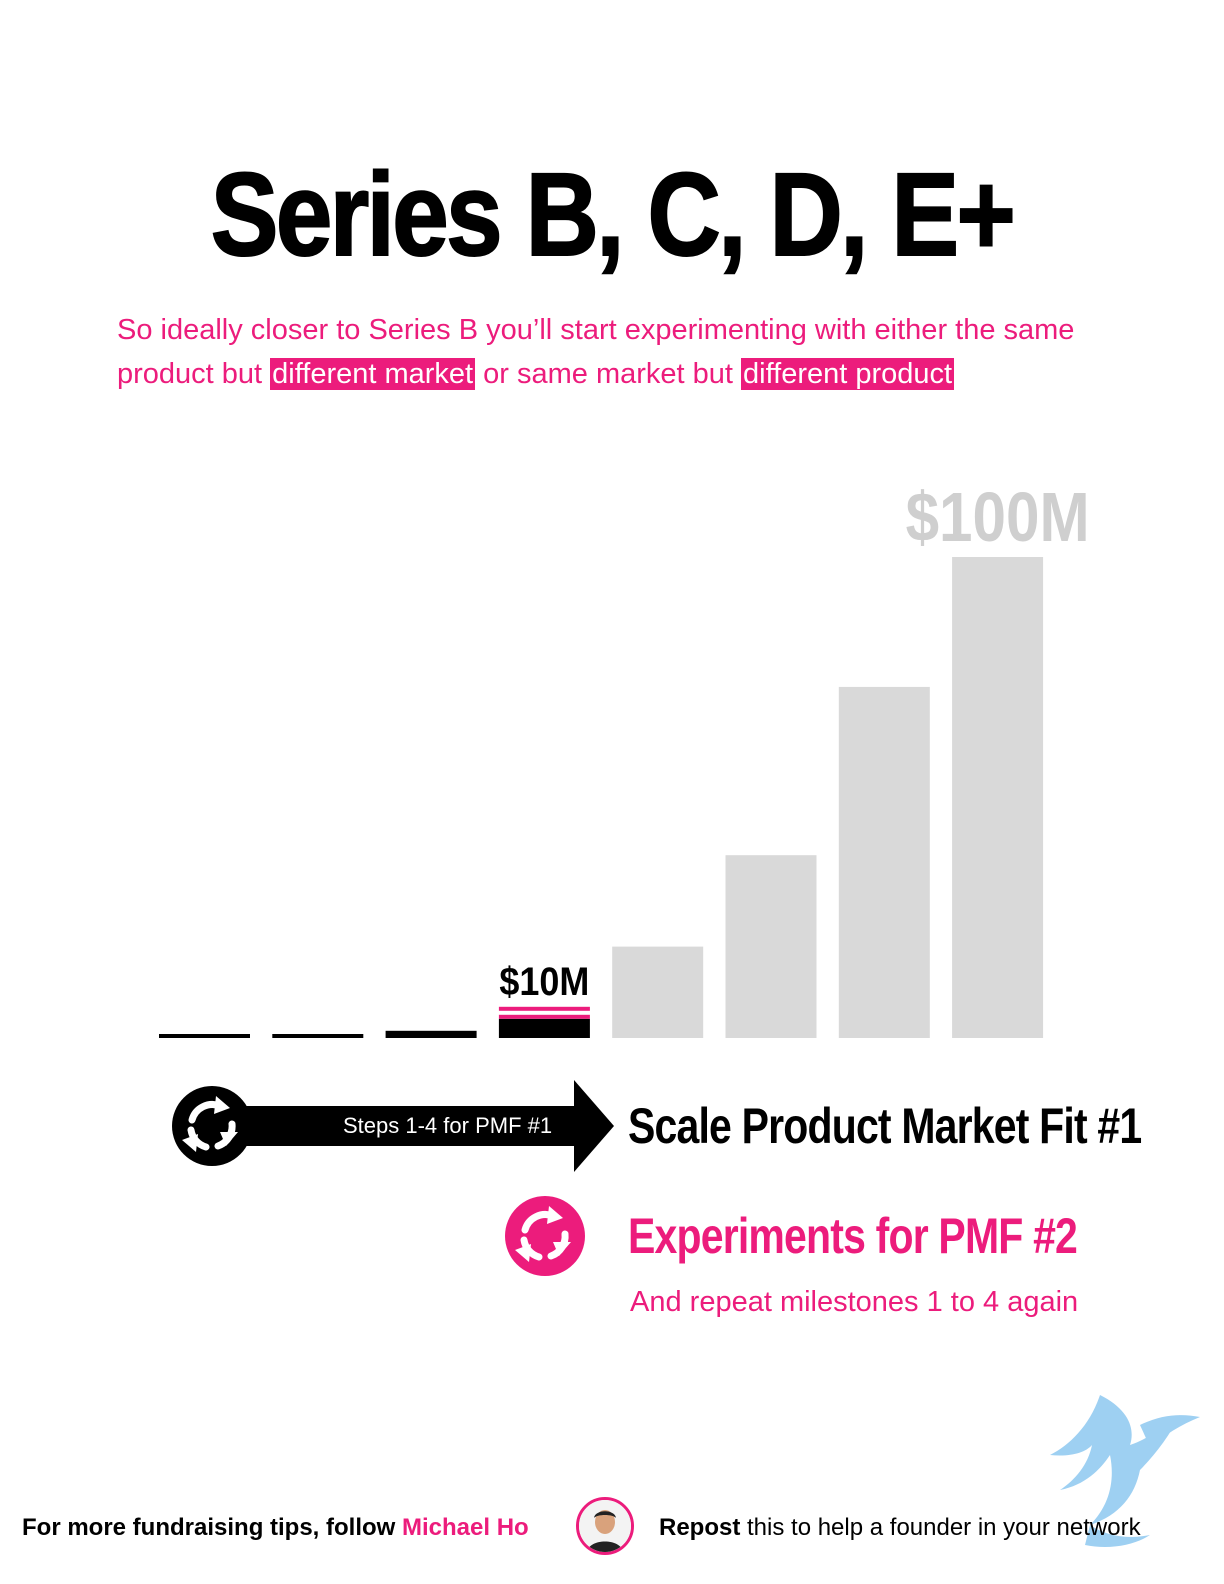 This screenshot has width=1224, height=1584. I want to click on page-title: Series B, C, D, E+, so click(613, 215).